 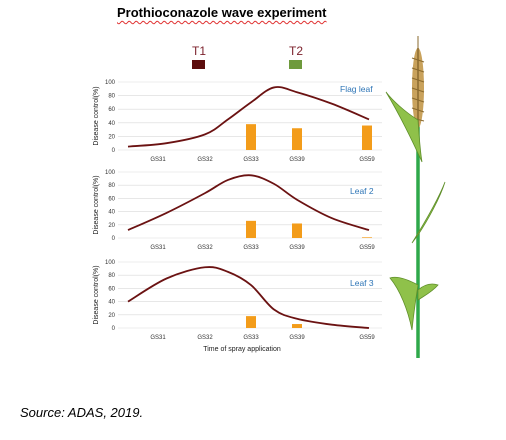 What do you see at coordinates (198, 64) in the screenshot?
I see `legend-swatch-t1` at bounding box center [198, 64].